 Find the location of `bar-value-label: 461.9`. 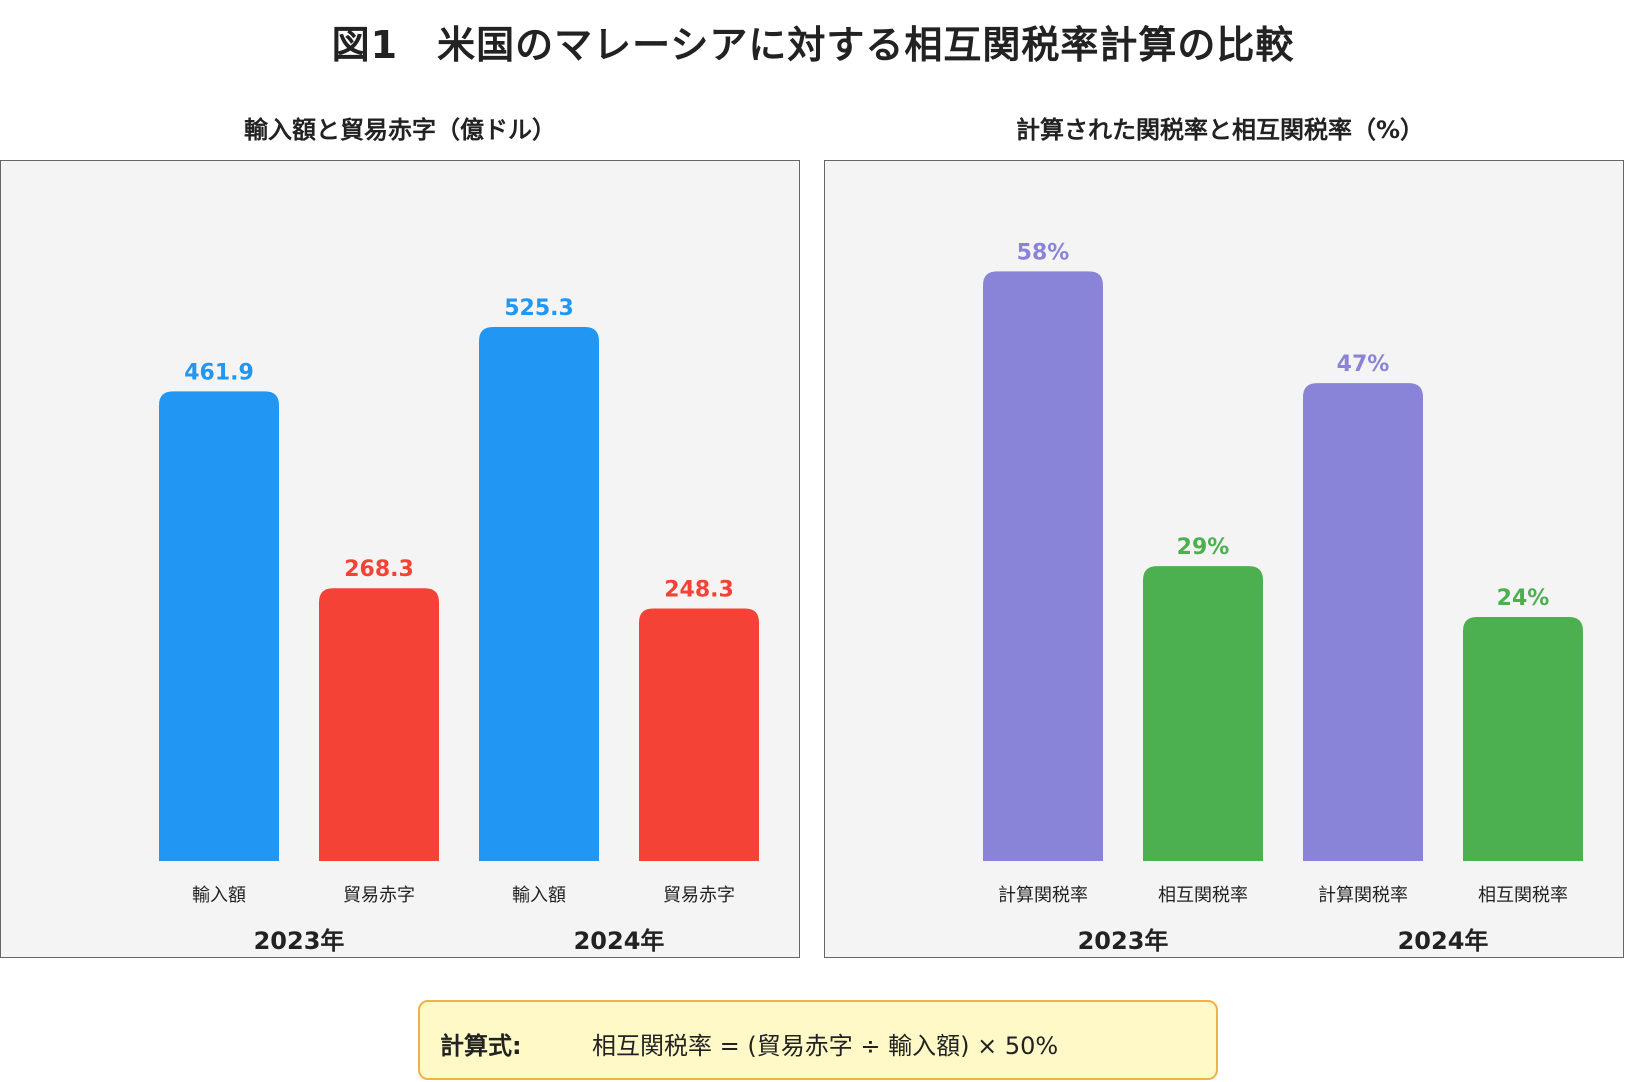

bar-value-label: 461.9 is located at coordinates (219, 372).